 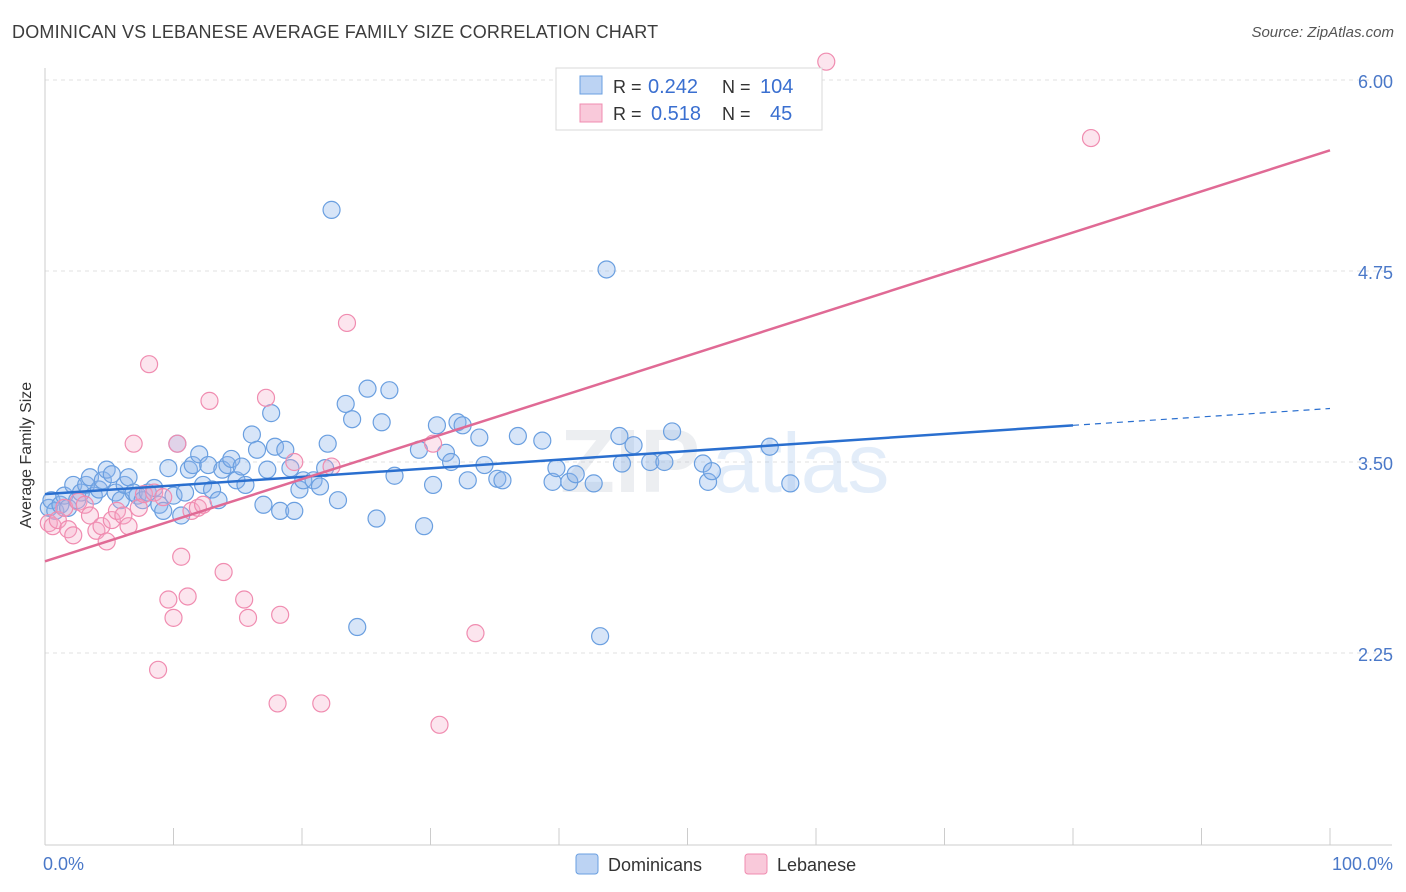 I want to click on trend-line-dominicans-extension, so click(x=1201, y=416).